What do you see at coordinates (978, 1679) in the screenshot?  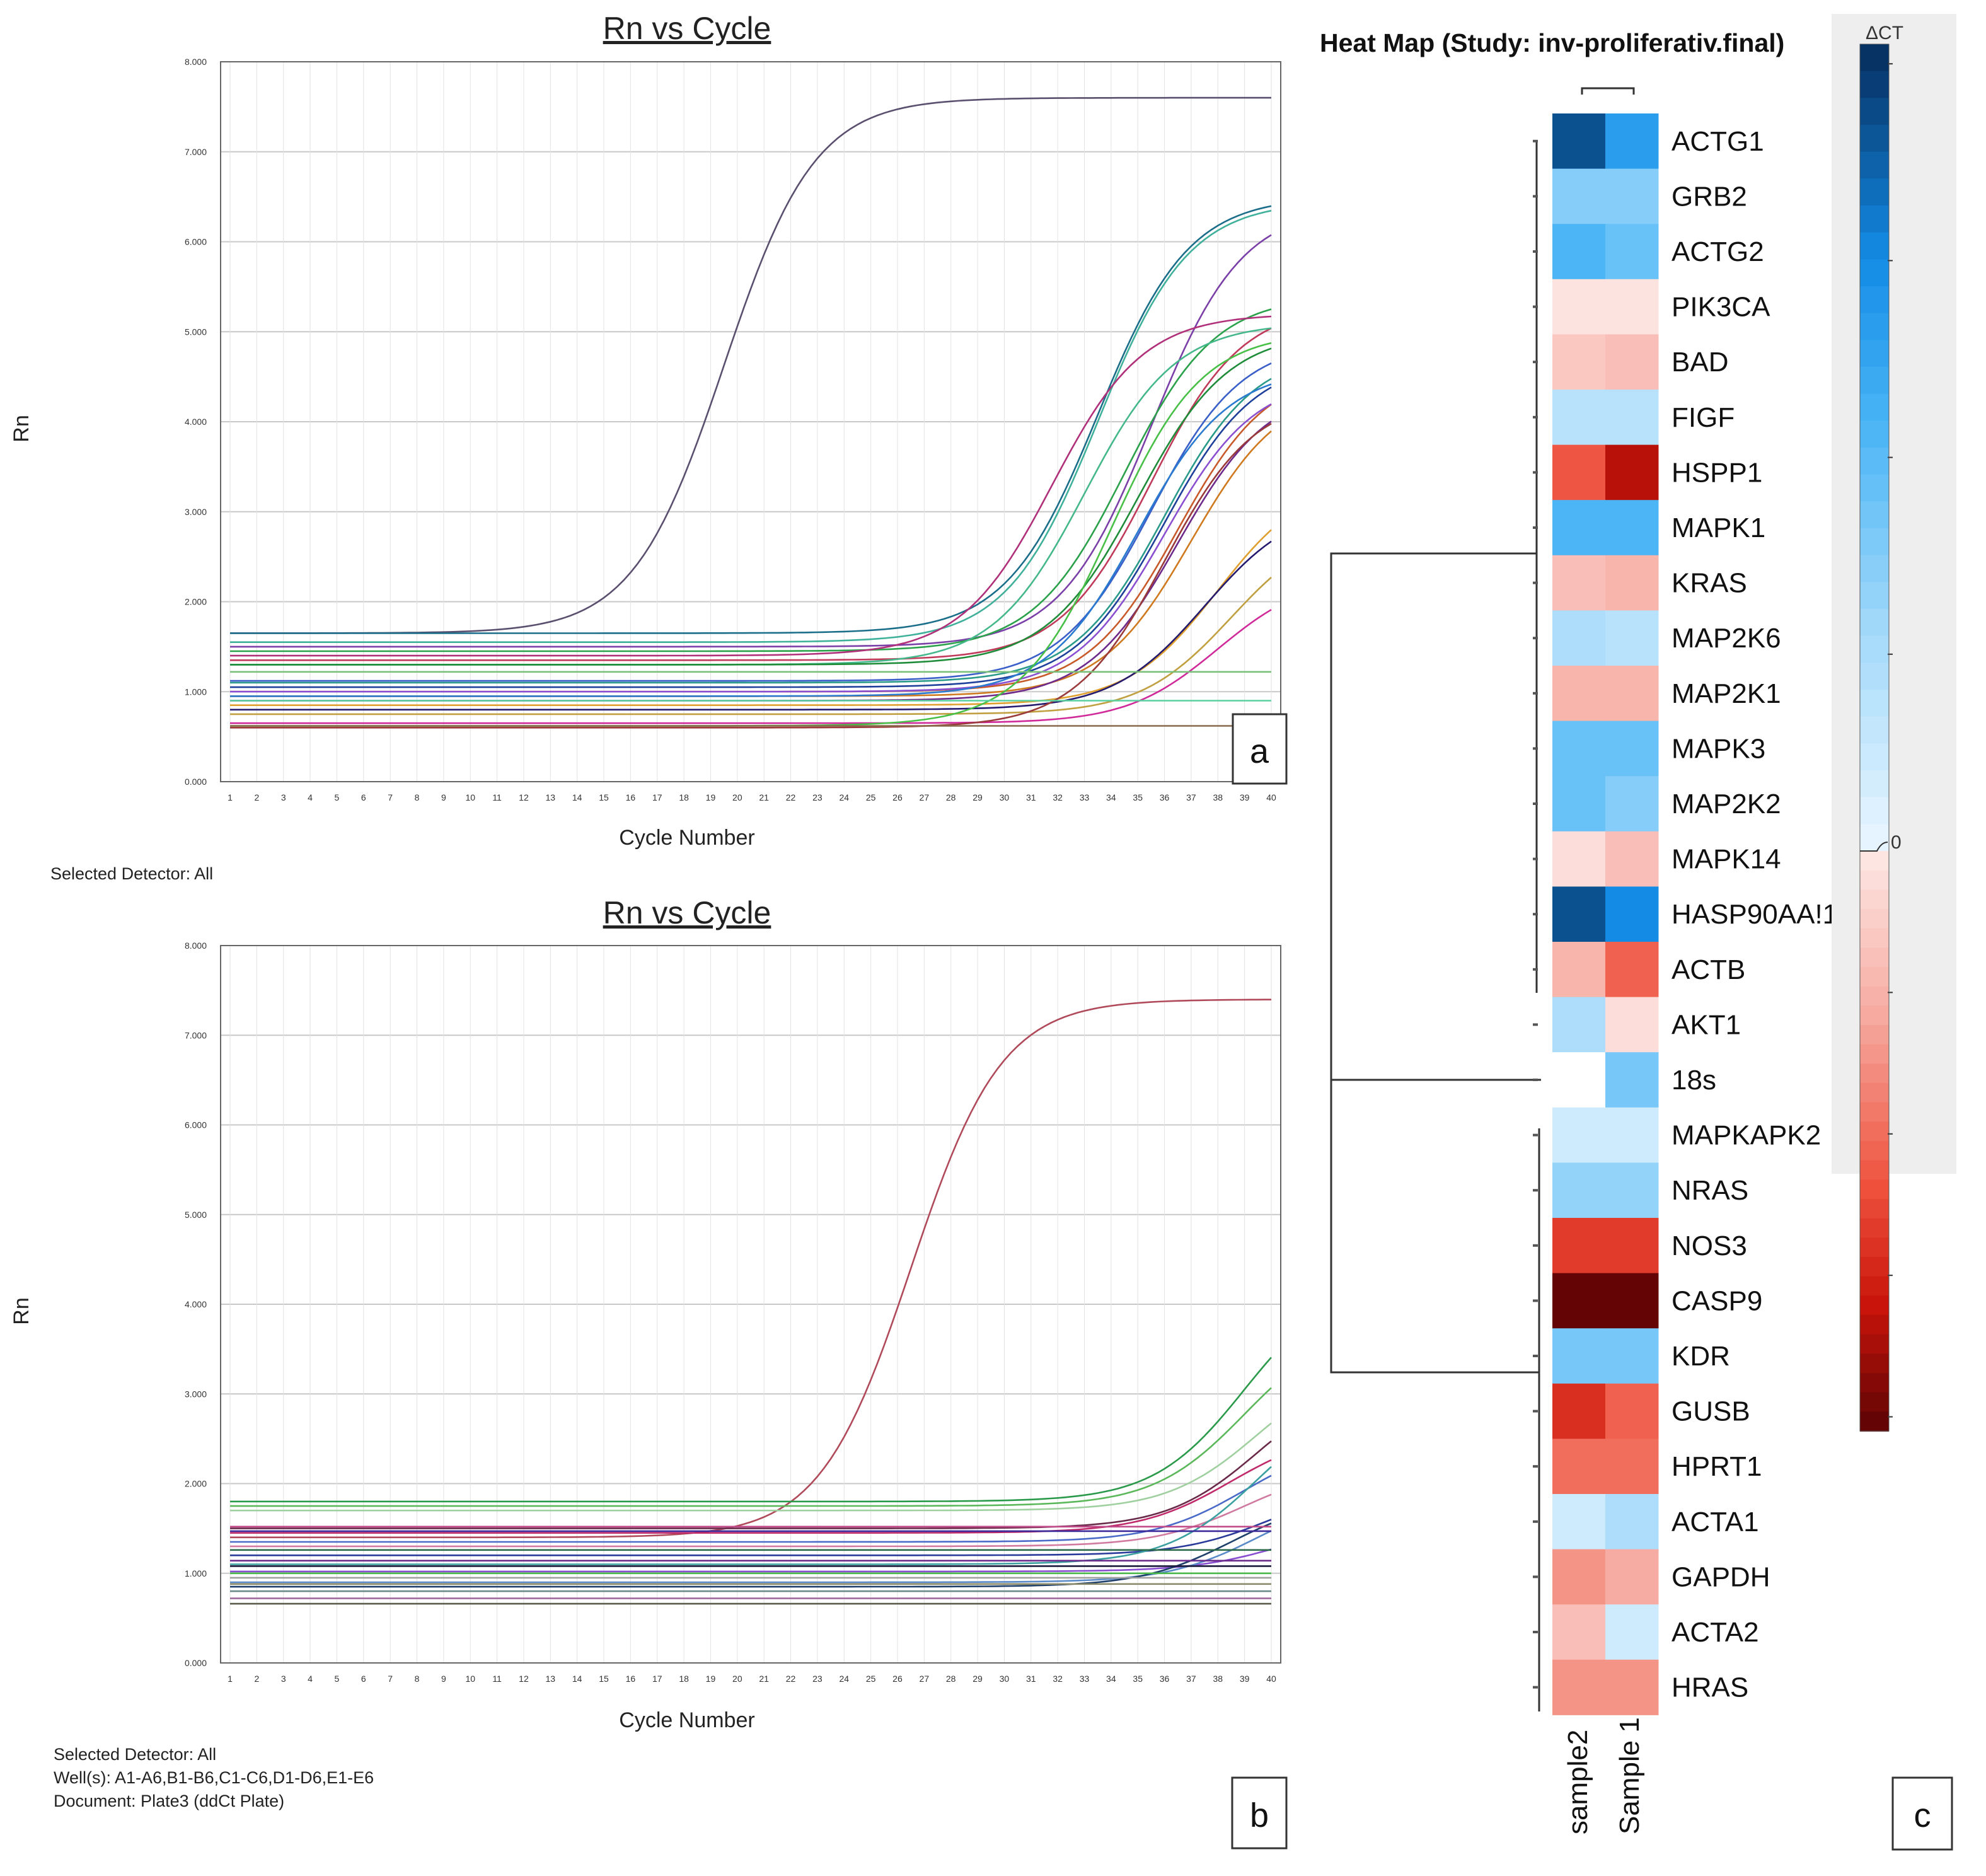 I see `x-tick-label: 29` at bounding box center [978, 1679].